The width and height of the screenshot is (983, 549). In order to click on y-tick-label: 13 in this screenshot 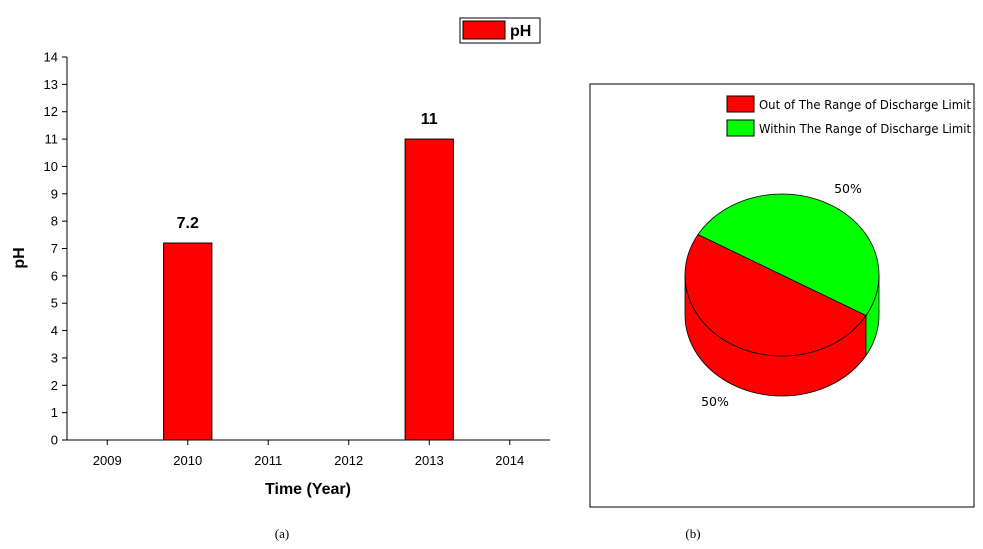, I will do `click(51, 84)`.